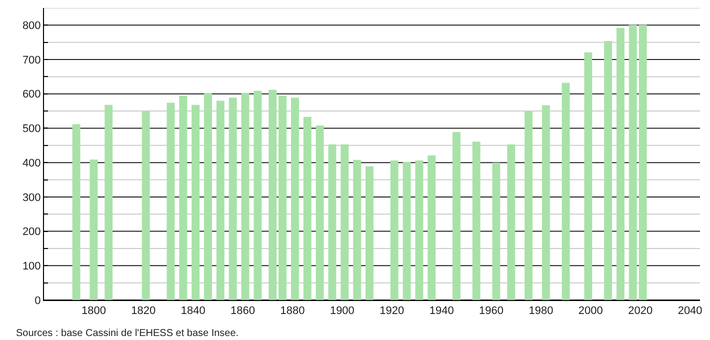  Describe the element at coordinates (31, 60) in the screenshot. I see `y-tick-label: 700` at that location.